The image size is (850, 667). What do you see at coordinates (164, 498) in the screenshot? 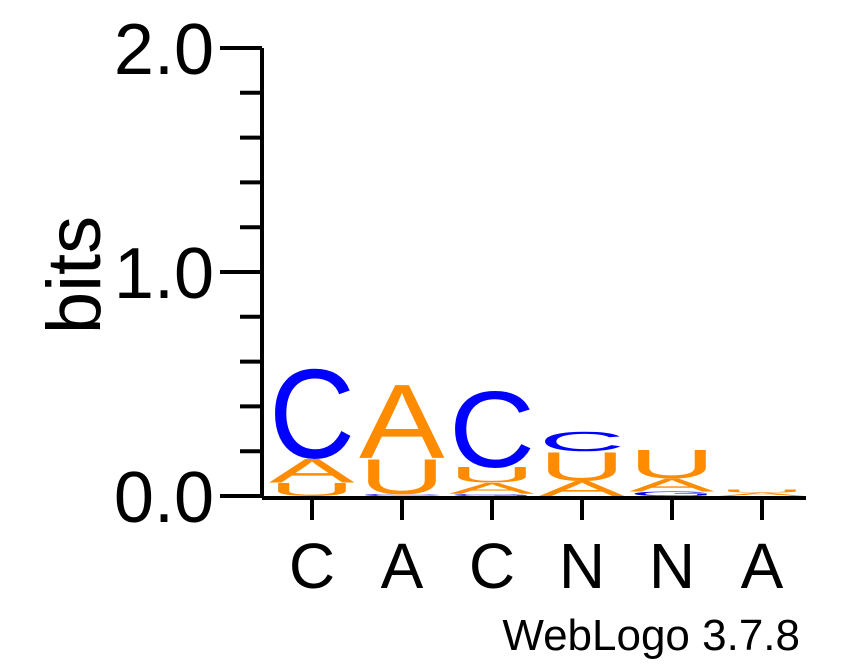
I see `y-tick-label: 0.0` at bounding box center [164, 498].